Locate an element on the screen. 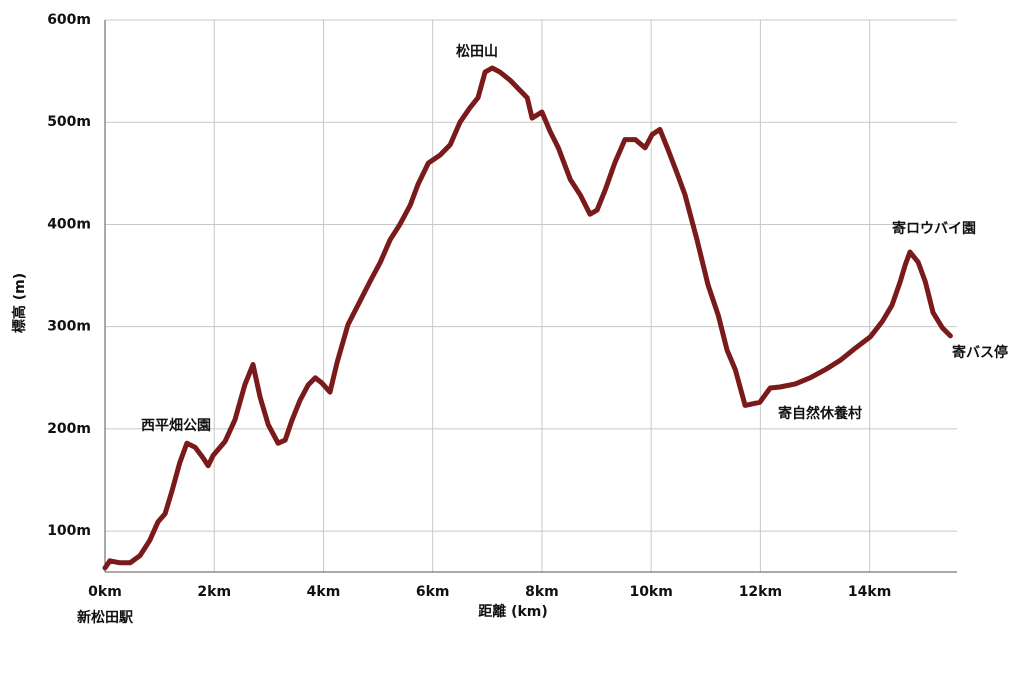 The image size is (1024, 696). annotation: 新松田駅 is located at coordinates (105, 617).